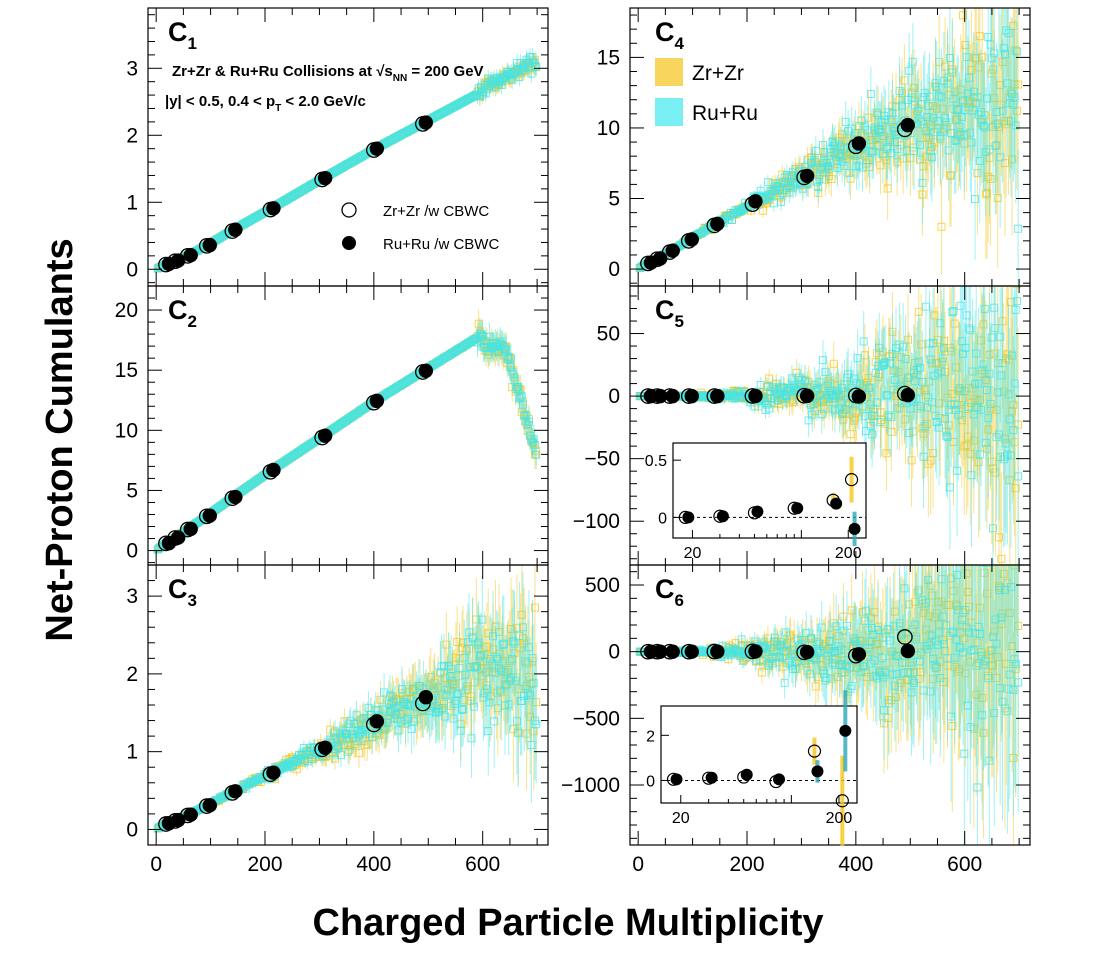 The width and height of the screenshot is (1098, 975). Describe the element at coordinates (192, 321) in the screenshot. I see `panel-label-sub: 2` at that location.